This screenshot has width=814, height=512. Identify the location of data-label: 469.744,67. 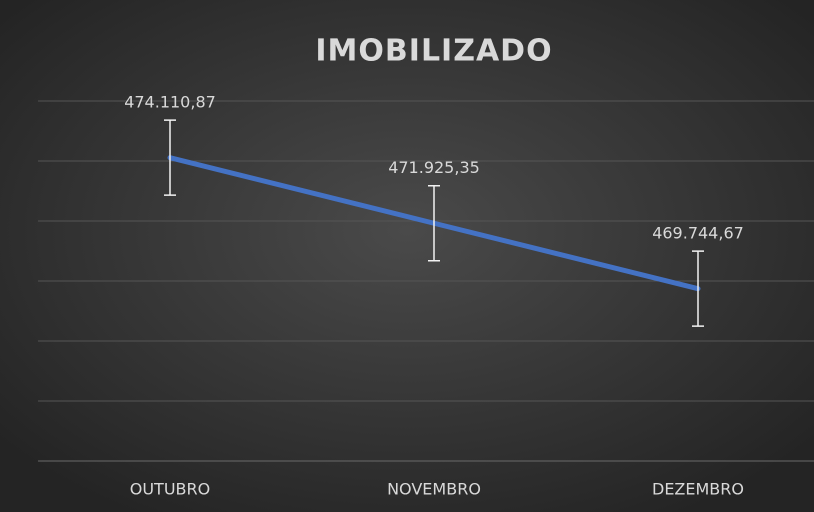
(698, 233).